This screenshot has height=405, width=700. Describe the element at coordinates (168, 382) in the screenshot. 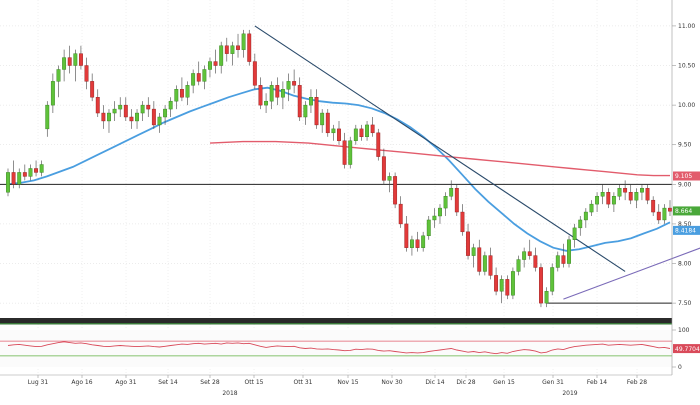

I see `x-tick-label: Set 14` at that location.